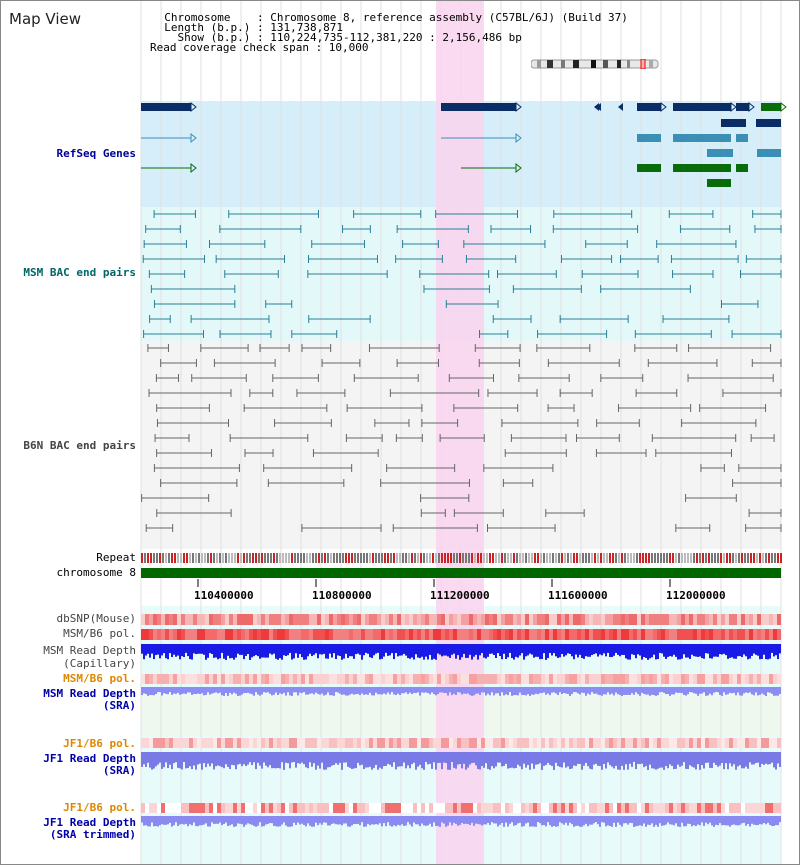 The height and width of the screenshot is (865, 800). I want to click on gene-arrow, so click(663, 107).